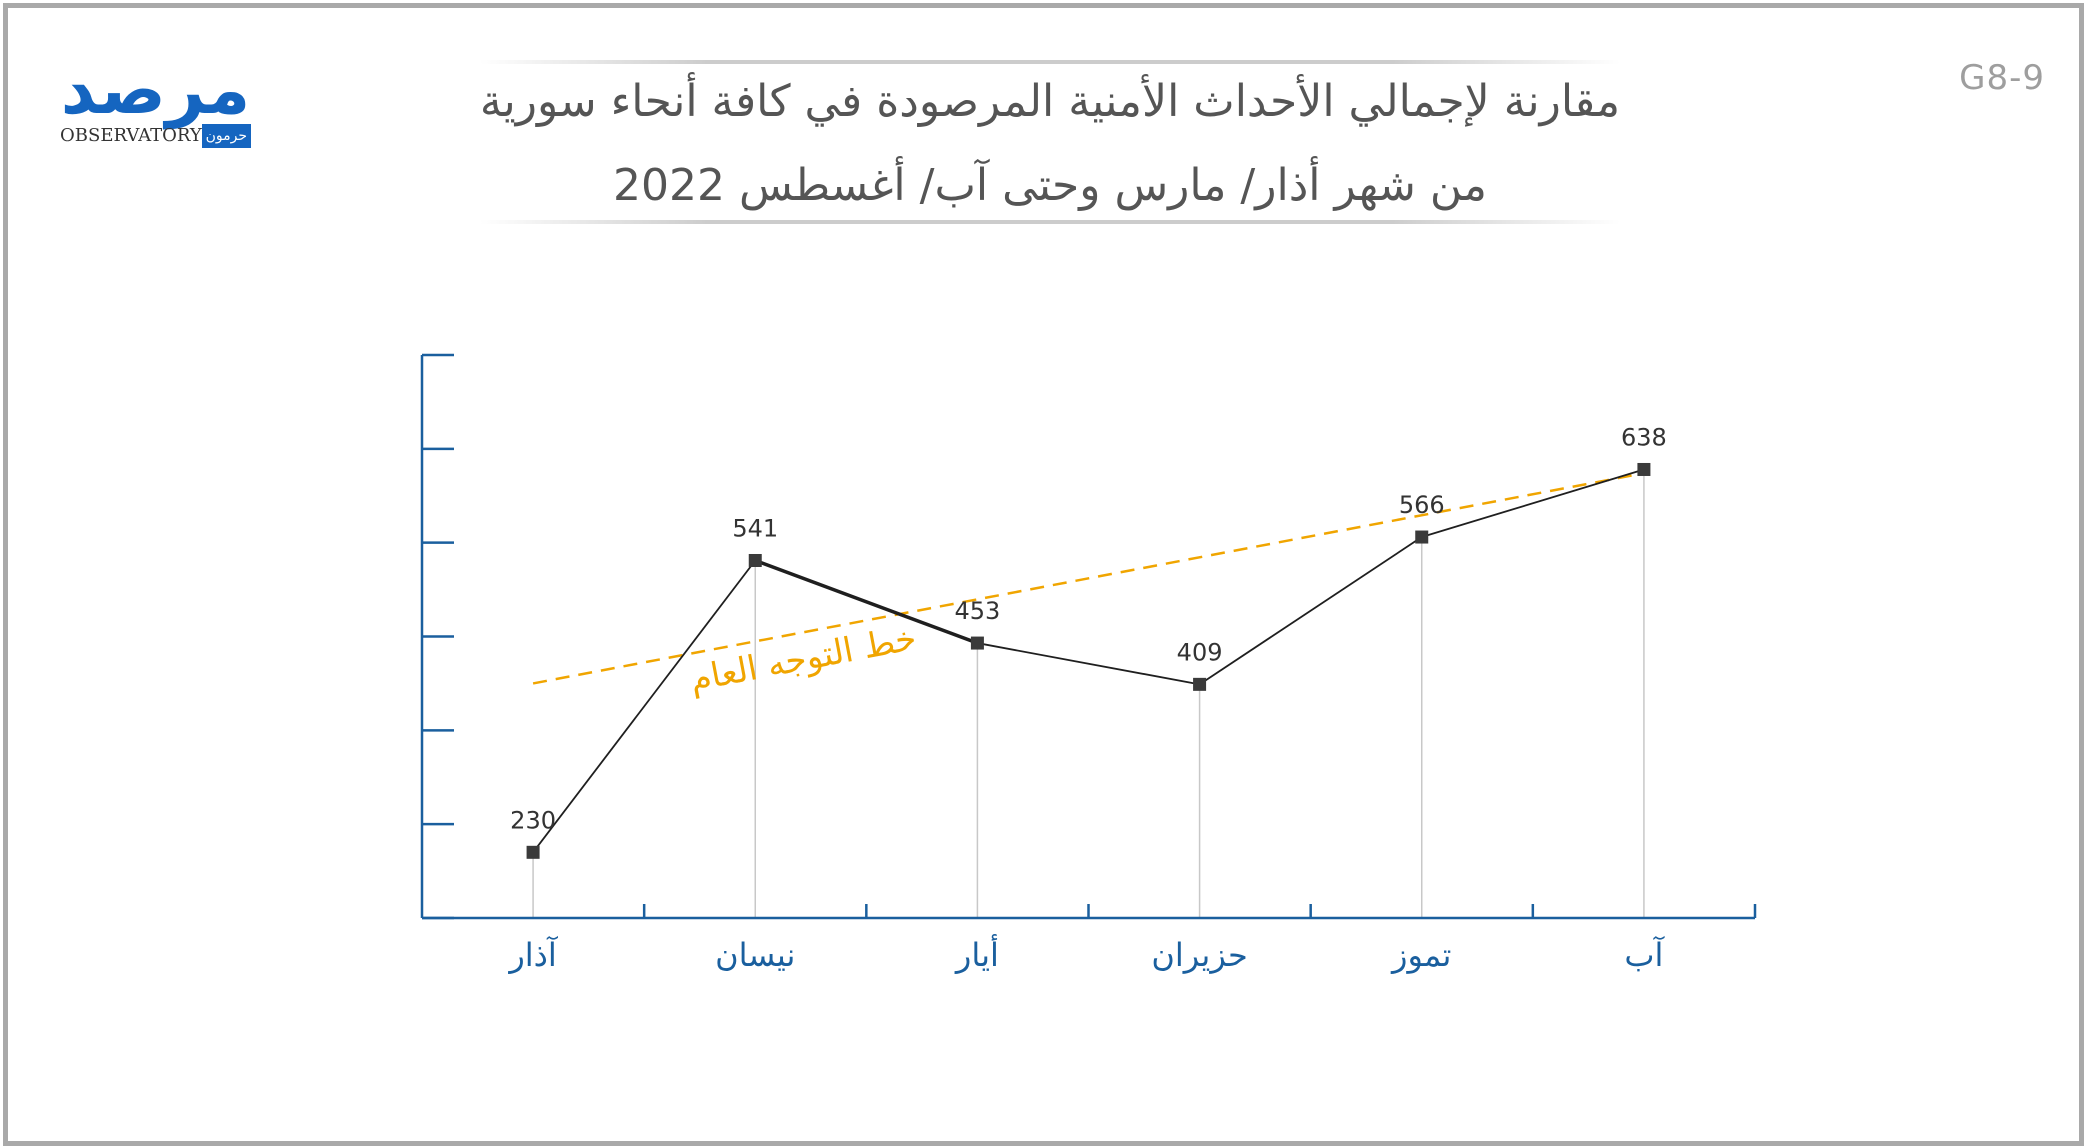 This screenshot has width=2085, height=1147. Describe the element at coordinates (755, 528) in the screenshot. I see `data-label-2: 541` at that location.